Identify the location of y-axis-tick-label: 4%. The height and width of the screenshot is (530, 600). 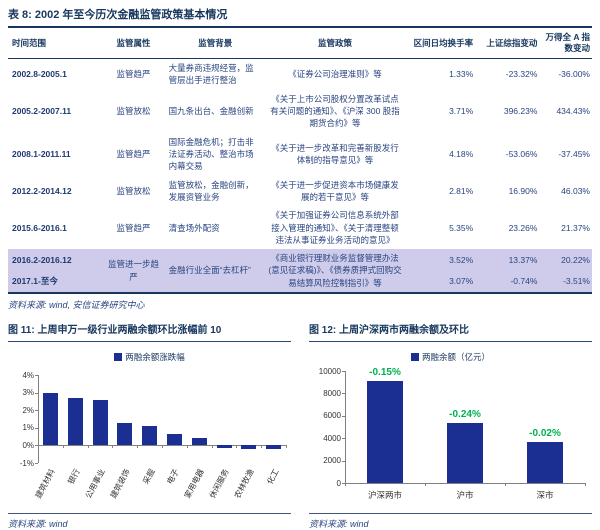
(28, 375).